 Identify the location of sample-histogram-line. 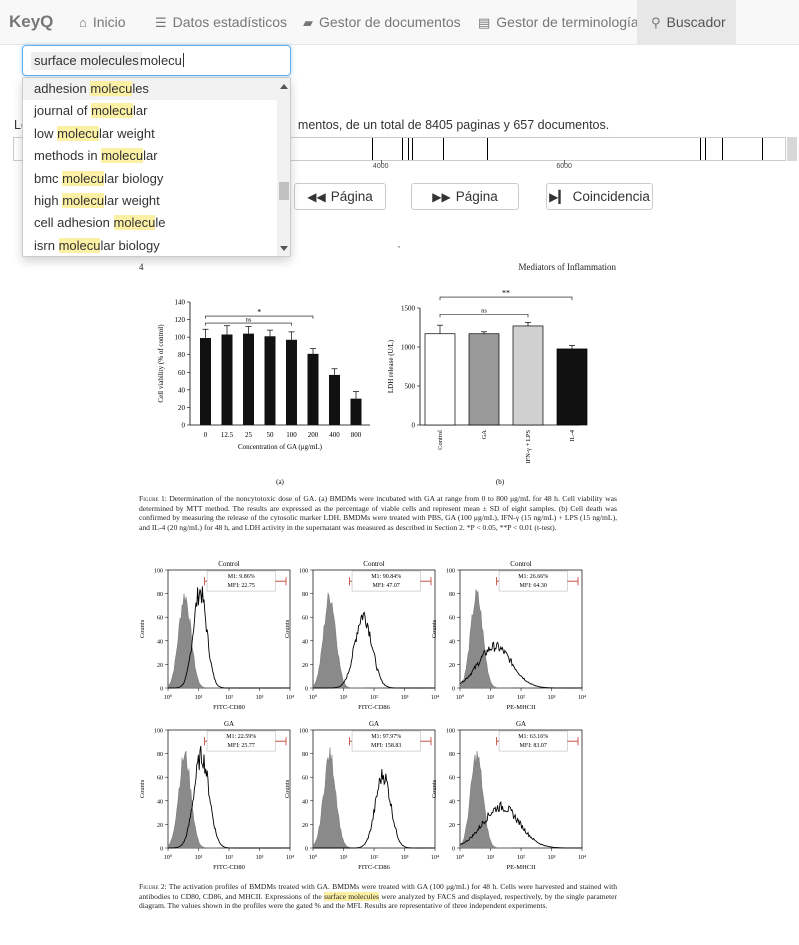
(374, 809).